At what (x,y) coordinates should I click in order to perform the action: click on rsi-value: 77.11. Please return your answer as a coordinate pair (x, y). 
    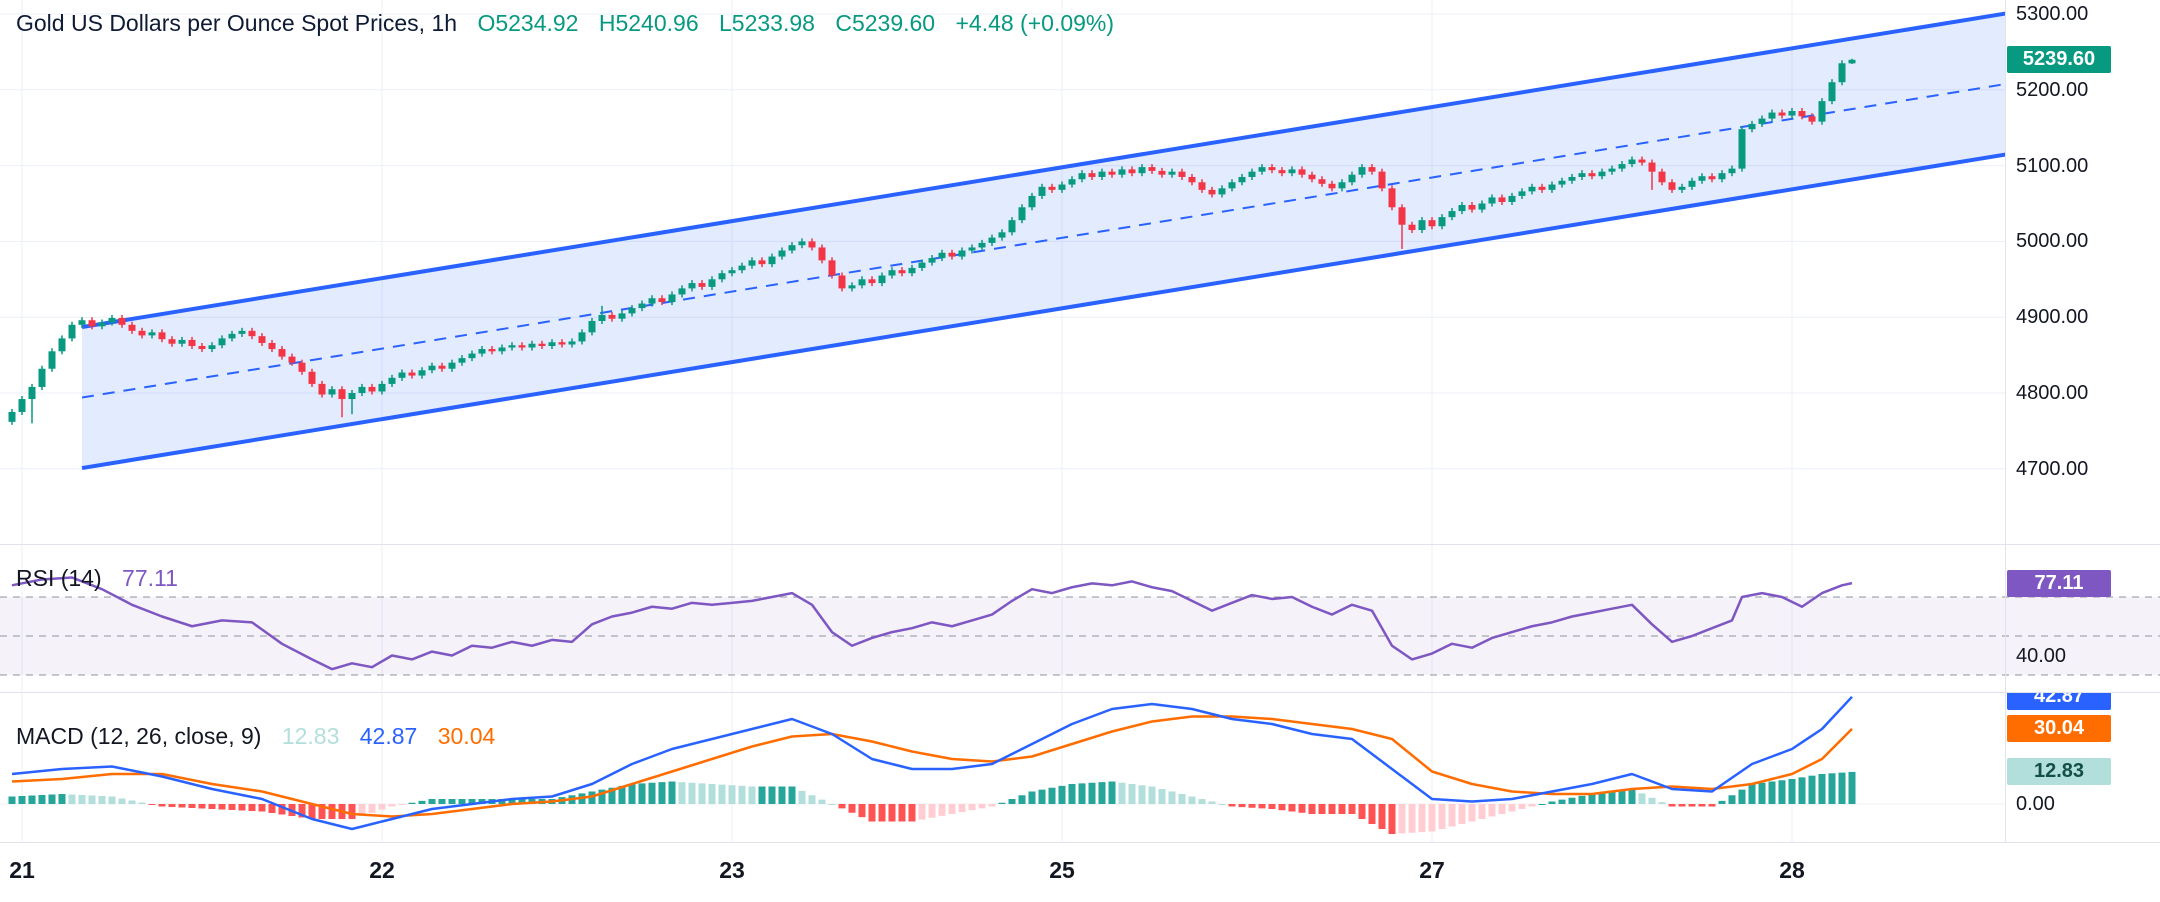
    Looking at the image, I should click on (150, 578).